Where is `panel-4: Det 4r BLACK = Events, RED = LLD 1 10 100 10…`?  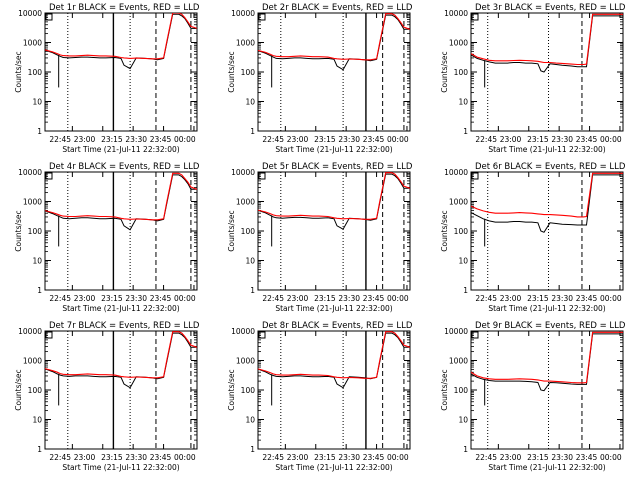
panel-4: Det 4r BLACK = Events, RED = LLD 1 10 100 10… is located at coordinates (107, 237).